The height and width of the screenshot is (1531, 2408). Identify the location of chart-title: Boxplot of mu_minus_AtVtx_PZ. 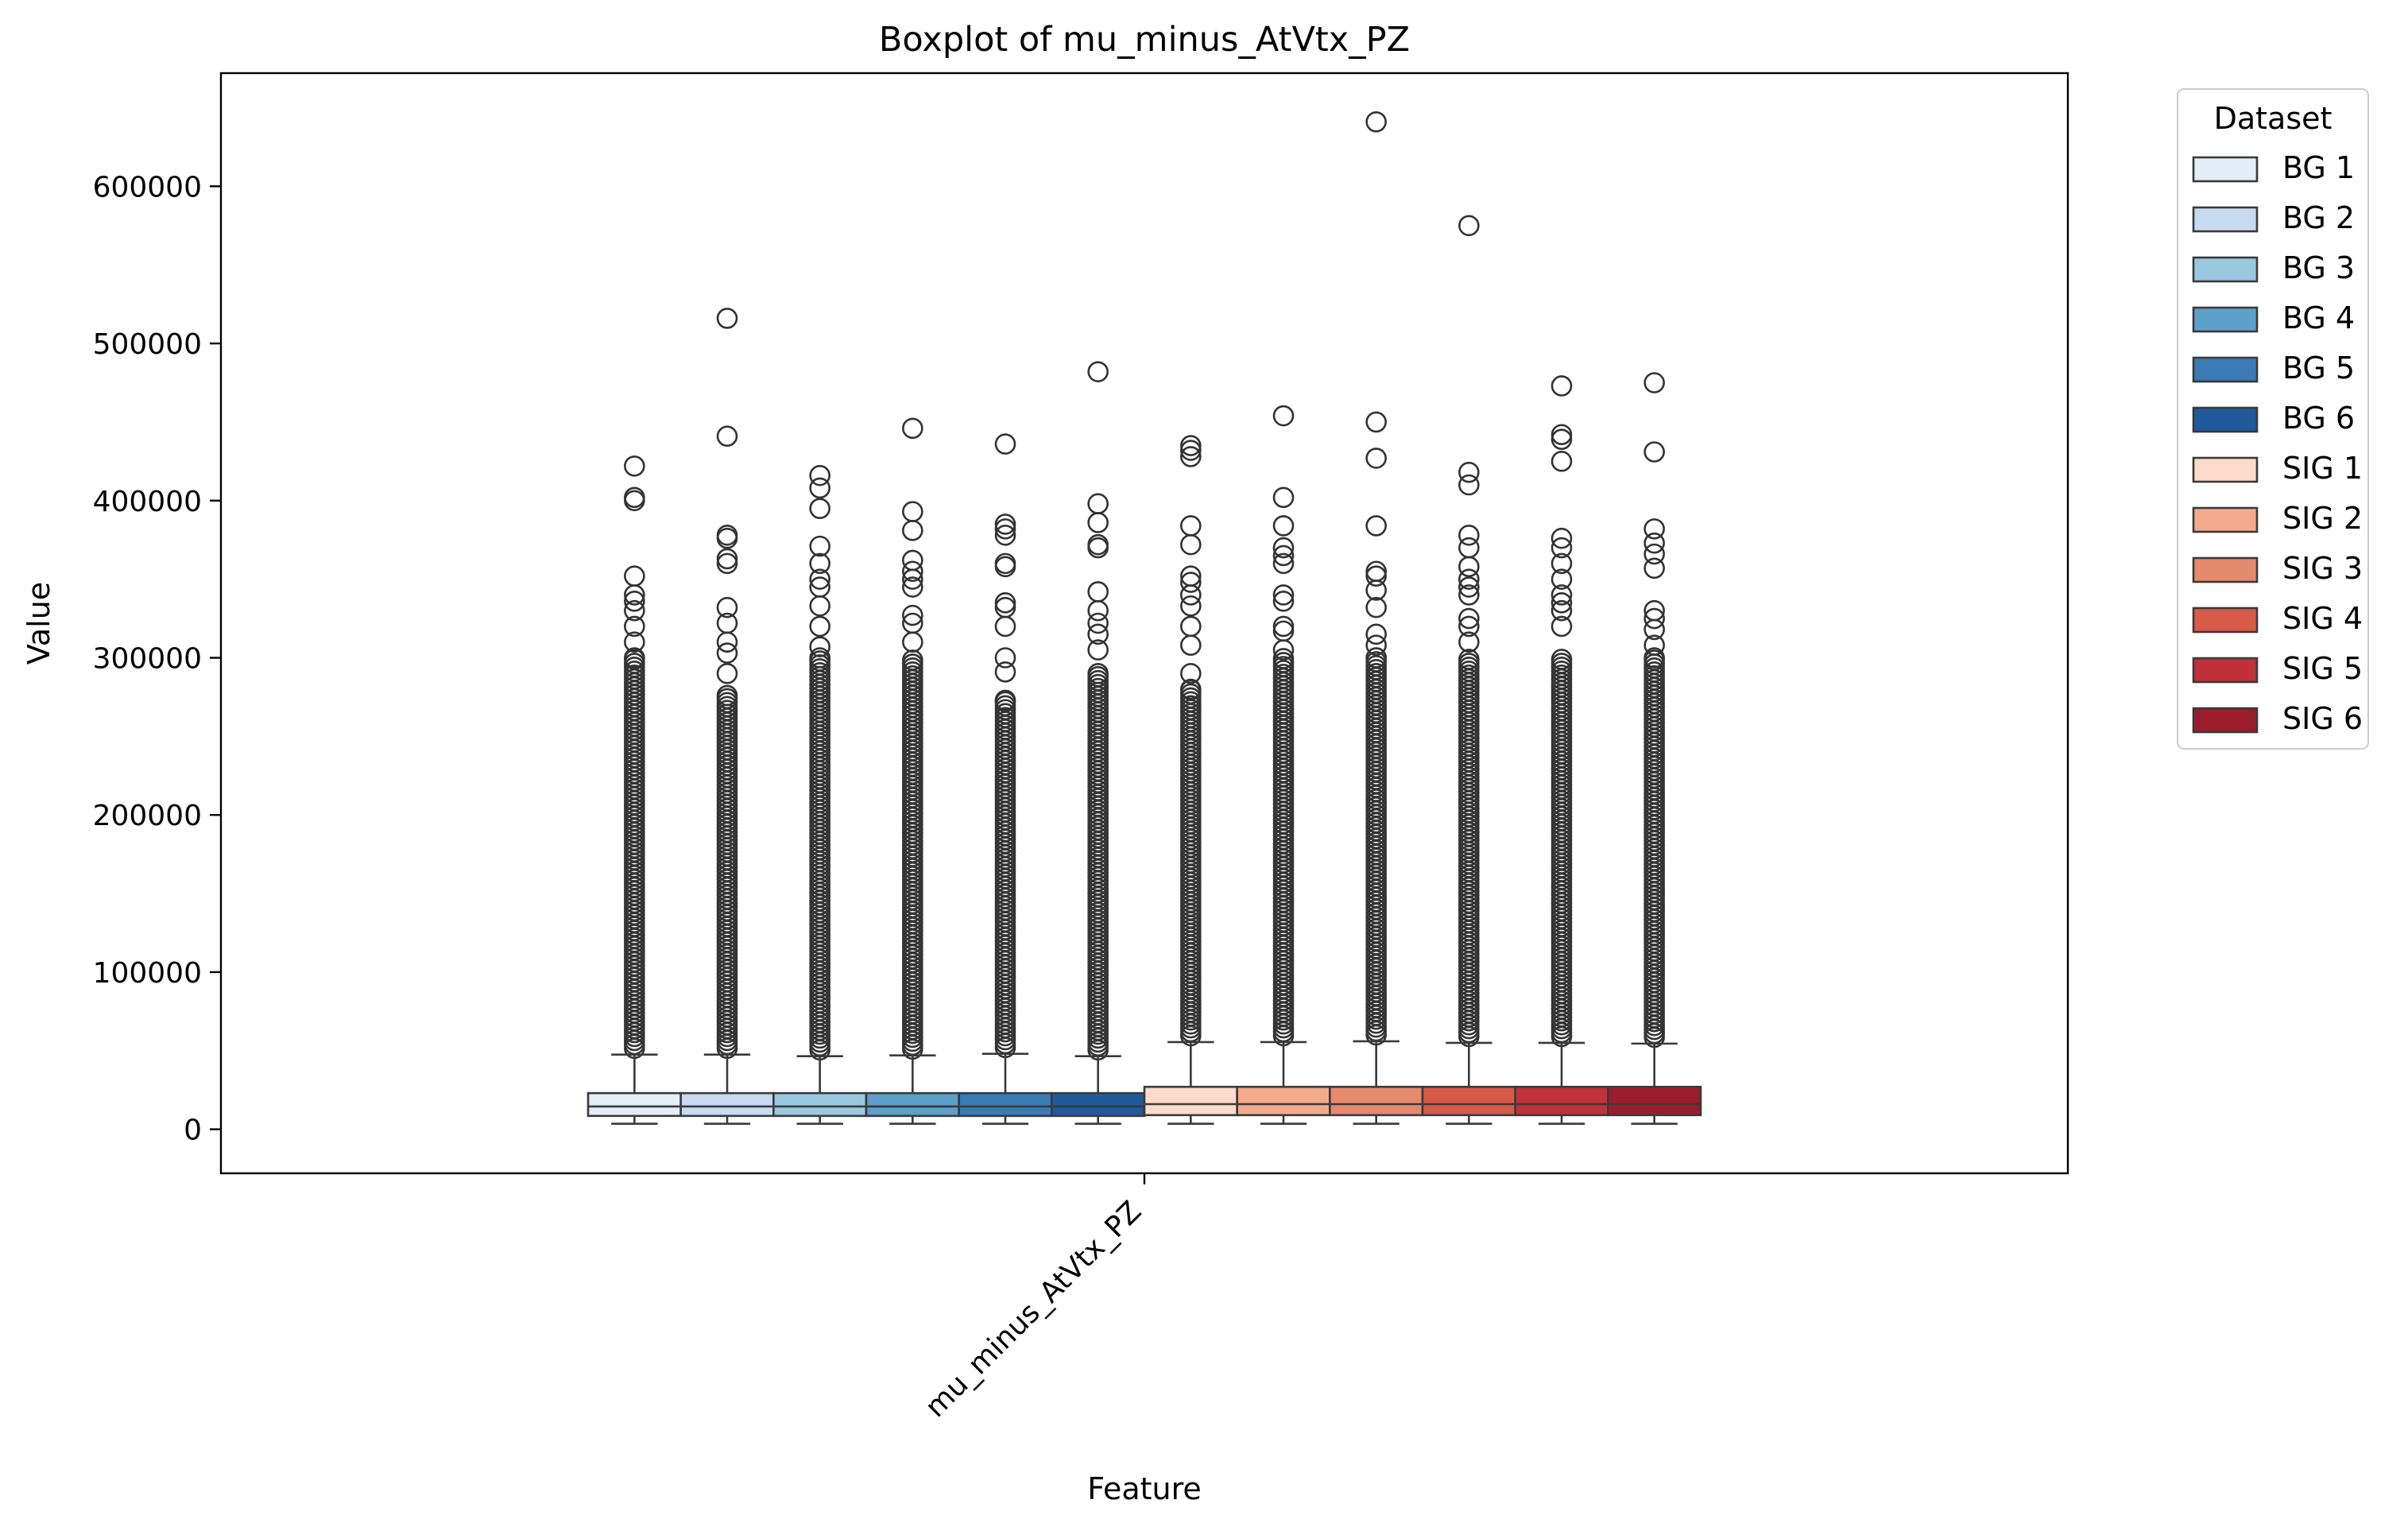
(1145, 40).